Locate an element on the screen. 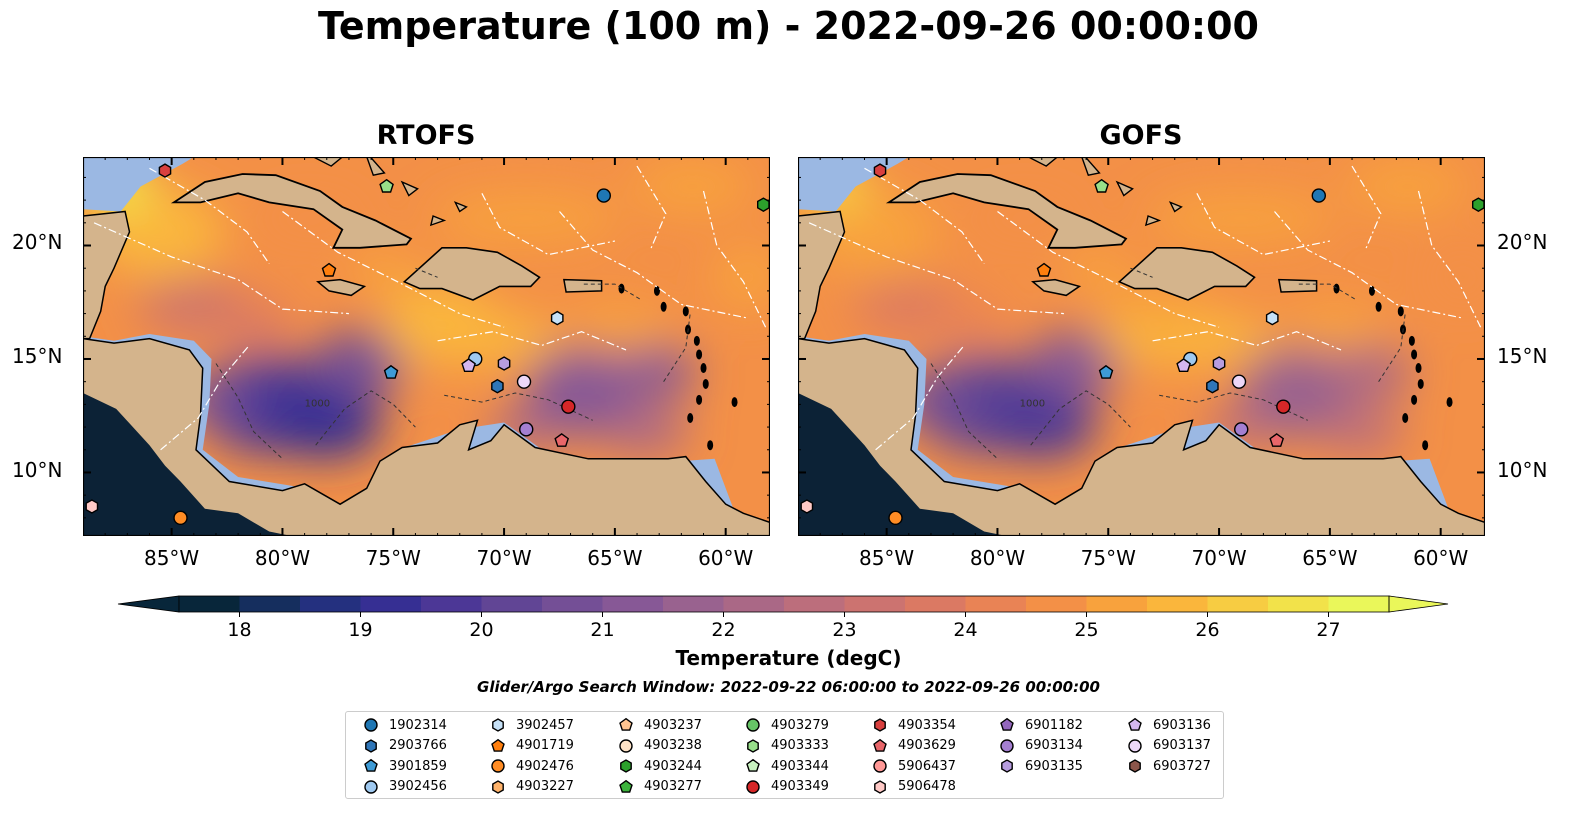 The image size is (1577, 827). legend-entry: 3902456 is located at coordinates (404, 787).